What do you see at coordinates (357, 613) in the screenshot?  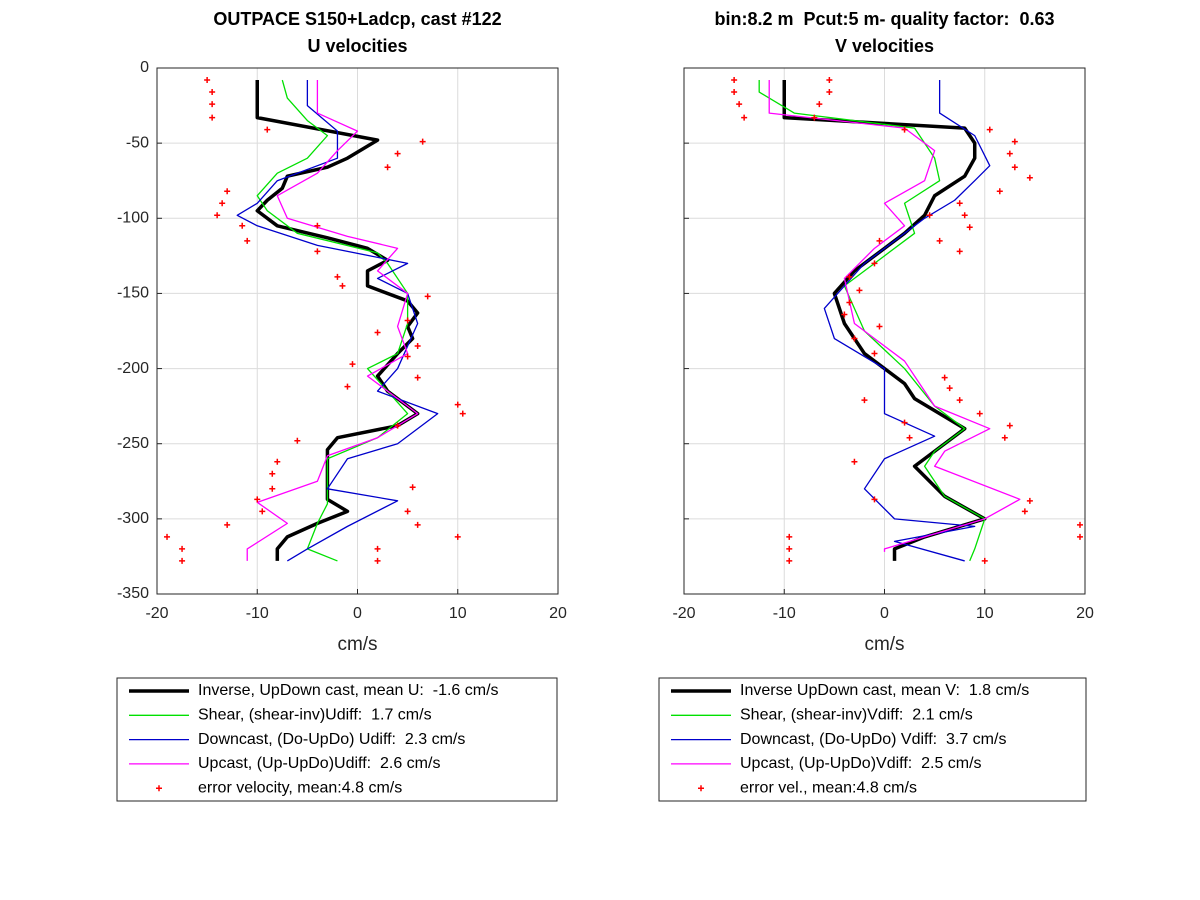 I see `x-tick-label: 0` at bounding box center [357, 613].